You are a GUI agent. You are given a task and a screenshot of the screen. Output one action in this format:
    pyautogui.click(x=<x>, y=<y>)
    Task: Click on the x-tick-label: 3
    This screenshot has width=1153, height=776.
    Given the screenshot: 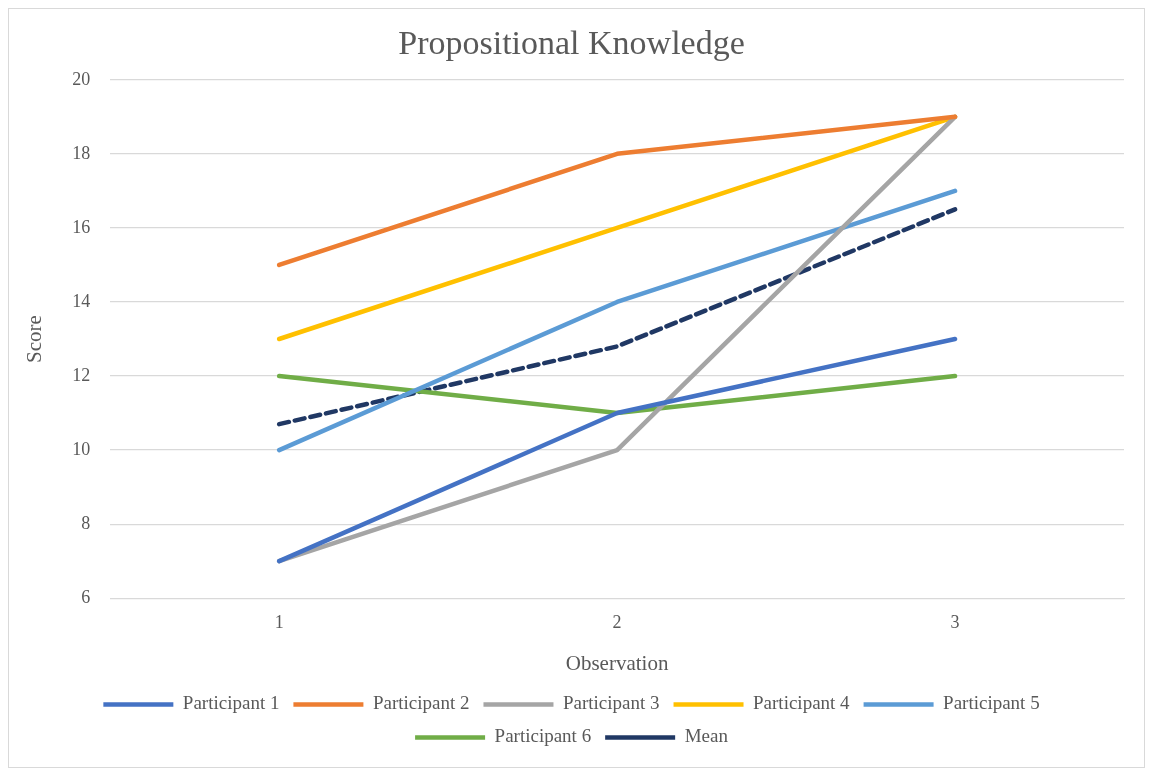 What is the action you would take?
    pyautogui.click(x=955, y=621)
    